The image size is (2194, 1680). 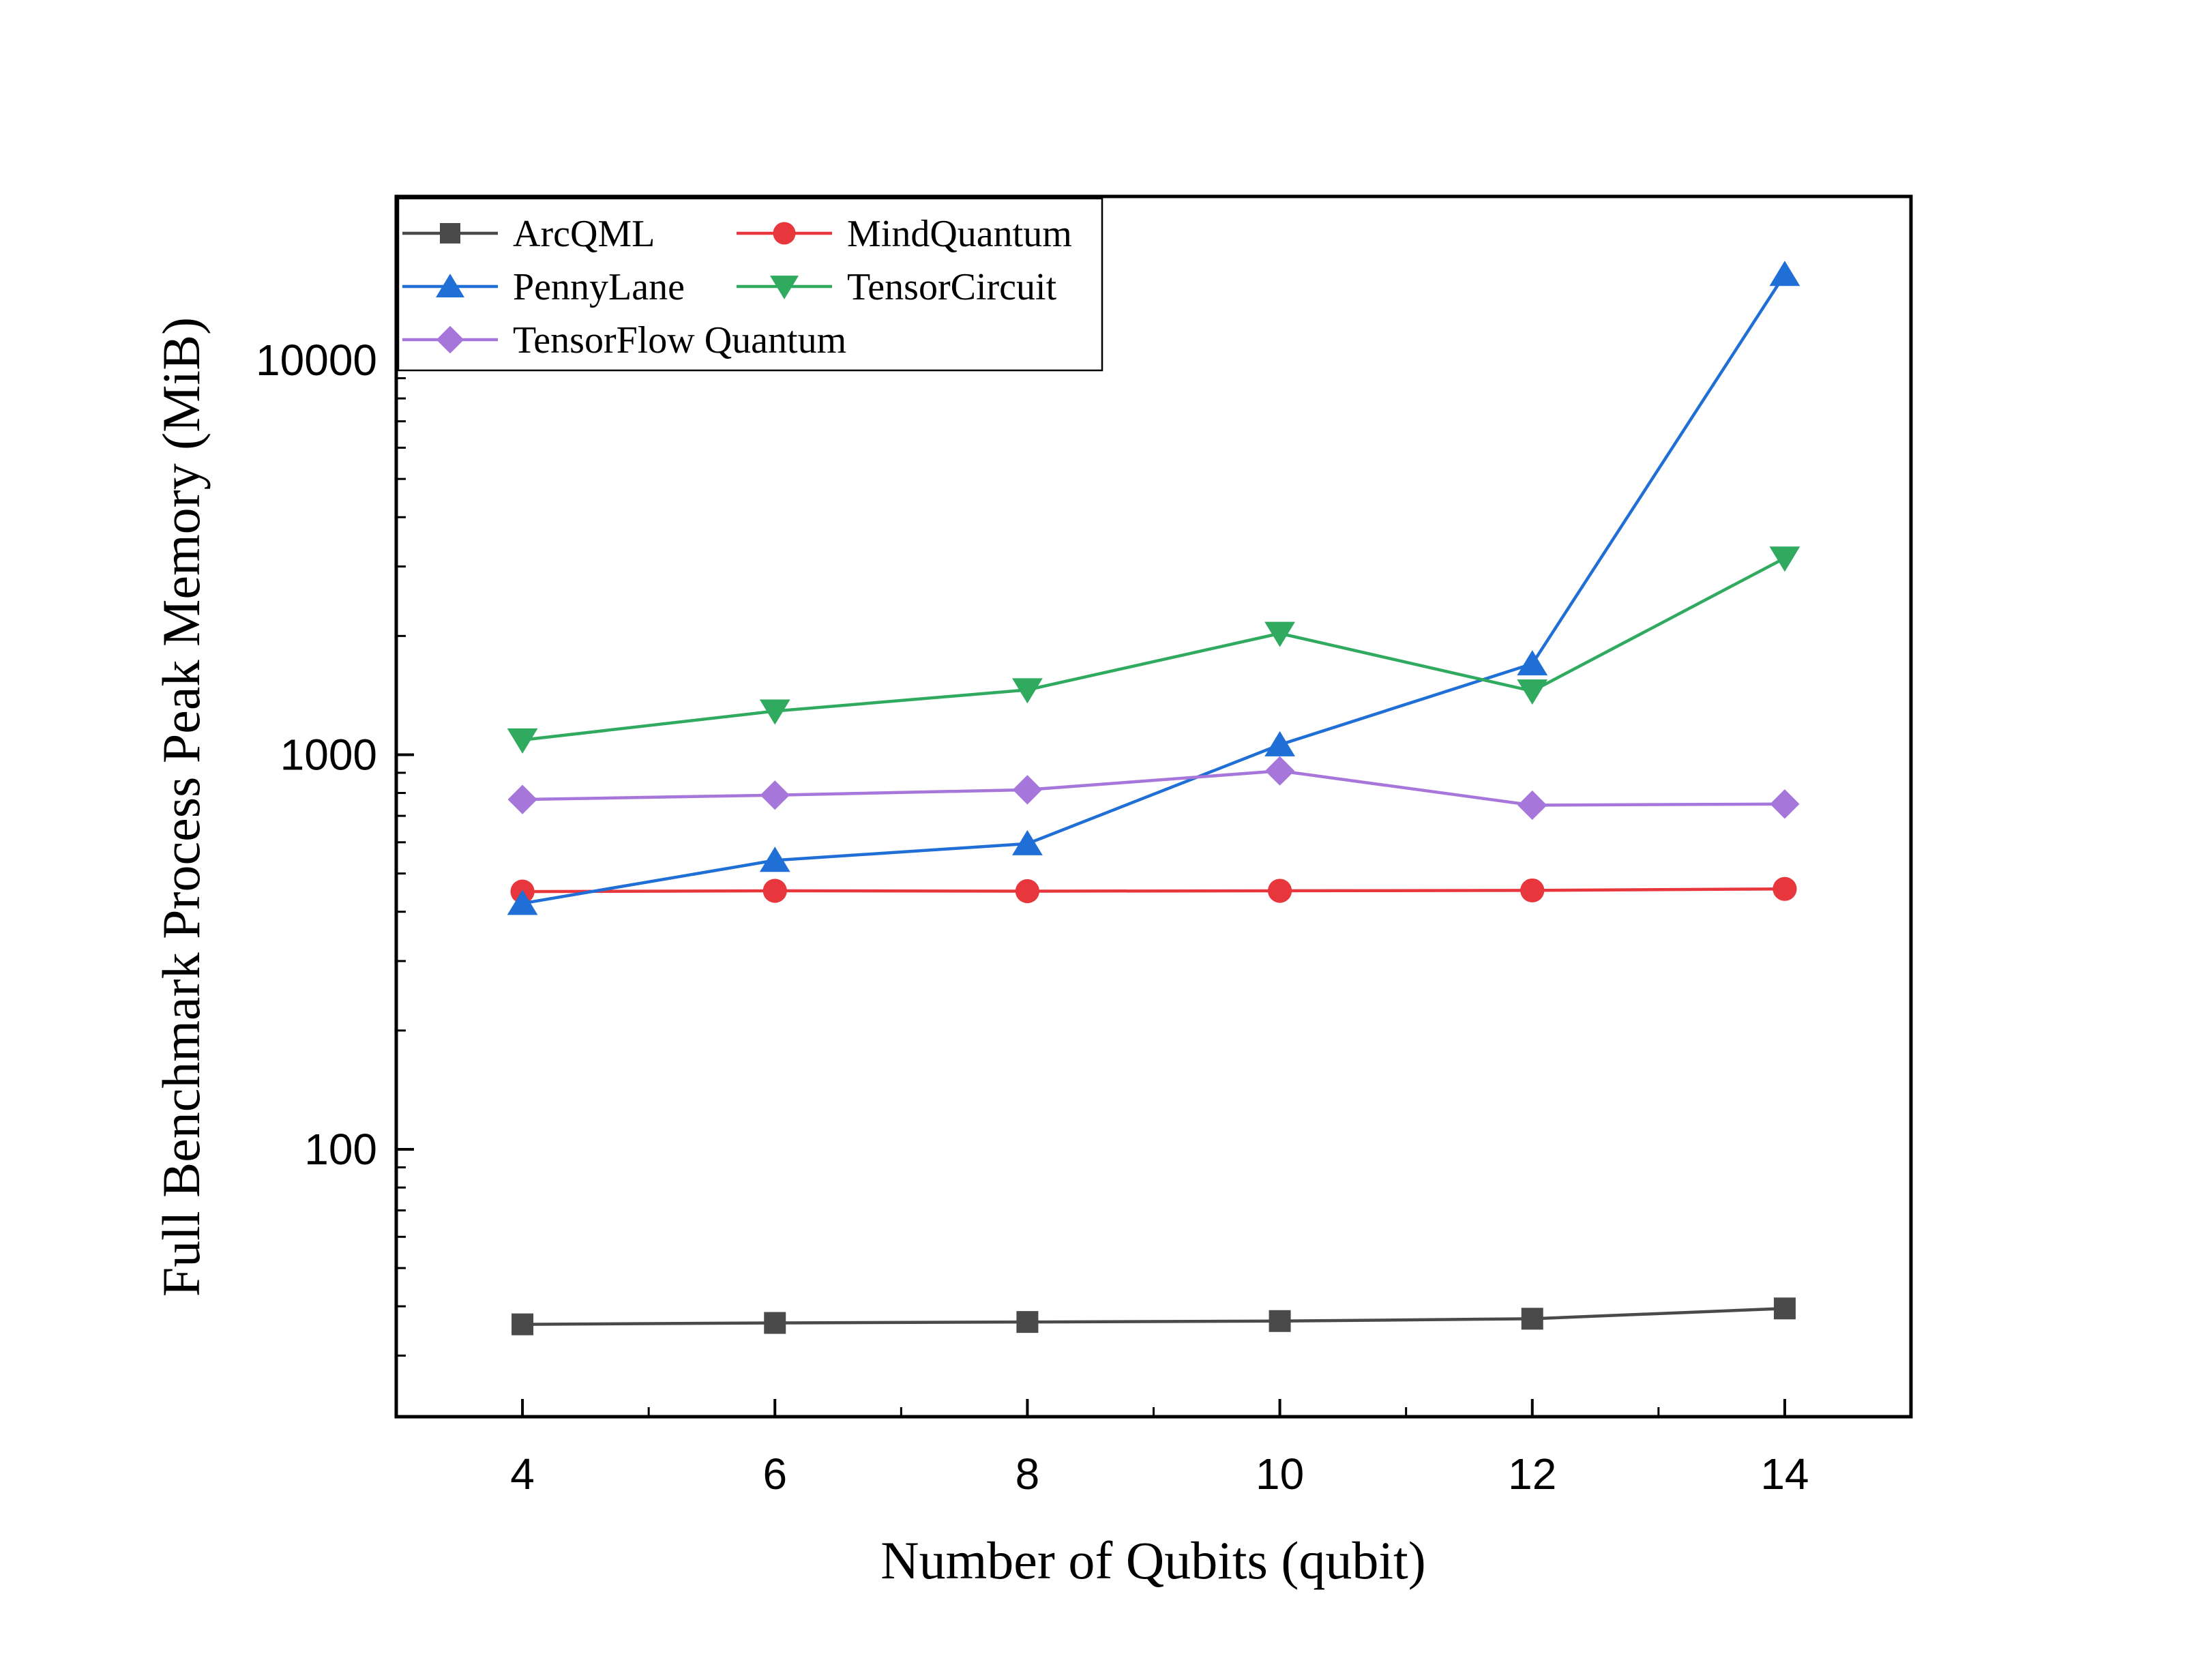 I want to click on series-mindquantum, so click(x=1153, y=890).